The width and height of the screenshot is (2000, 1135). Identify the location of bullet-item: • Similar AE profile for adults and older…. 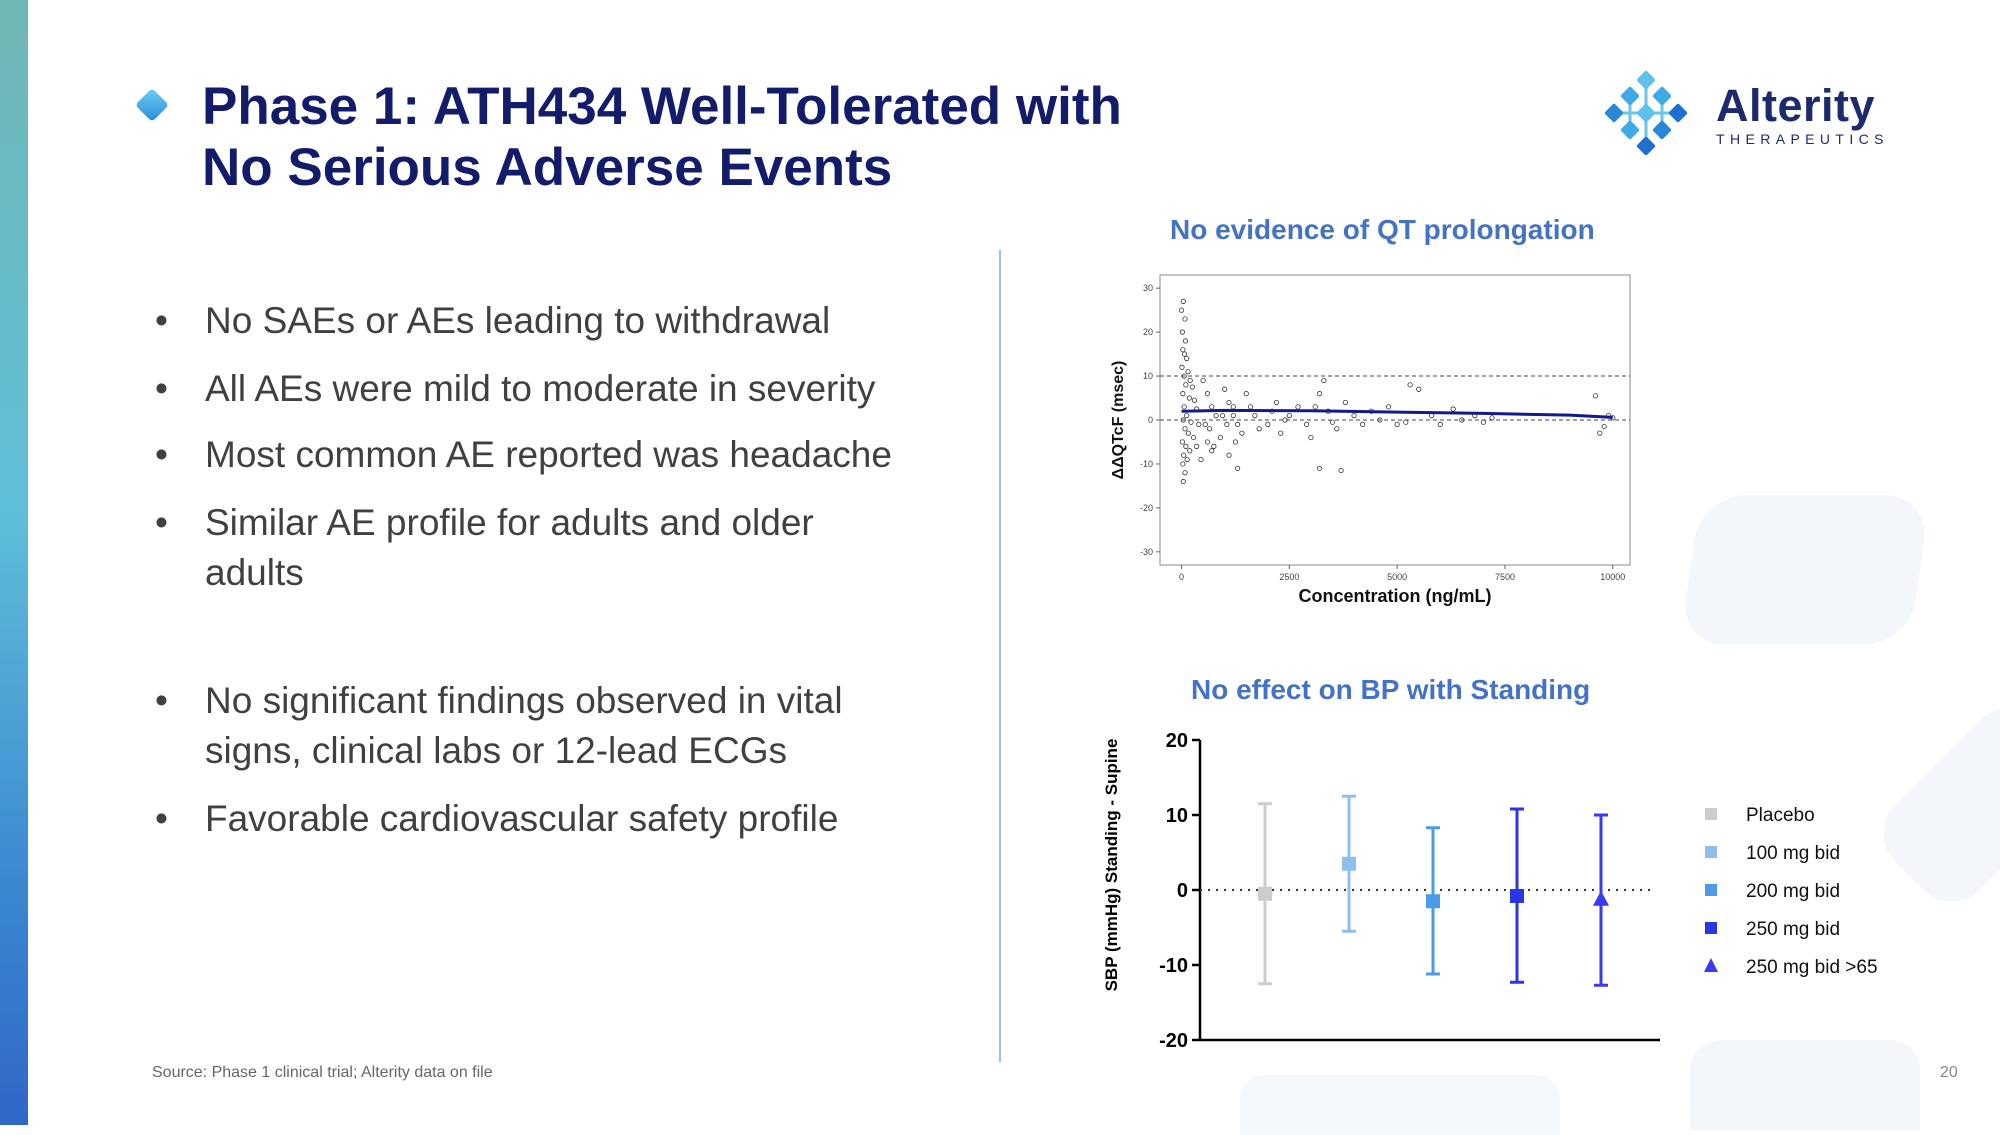
(490, 548).